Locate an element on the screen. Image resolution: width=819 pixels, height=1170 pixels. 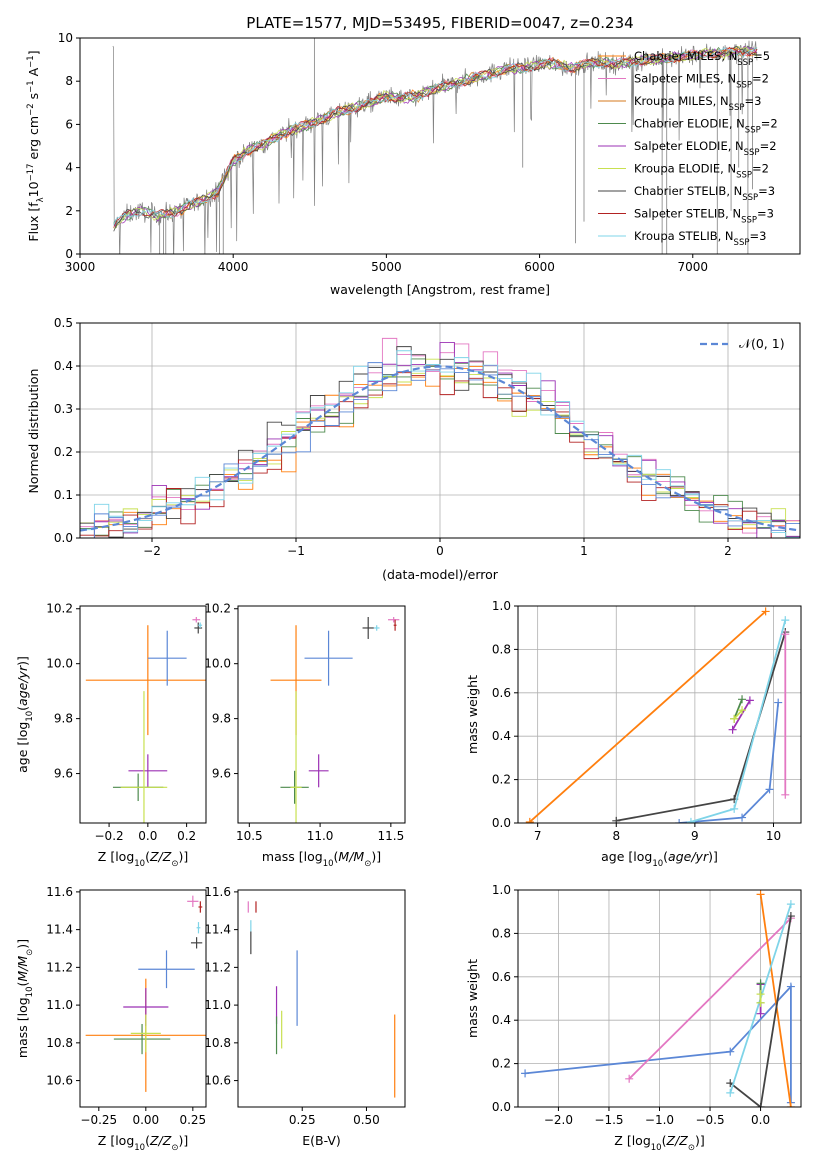
residuals-ytick-label: 0.2 is located at coordinates (63, 452).